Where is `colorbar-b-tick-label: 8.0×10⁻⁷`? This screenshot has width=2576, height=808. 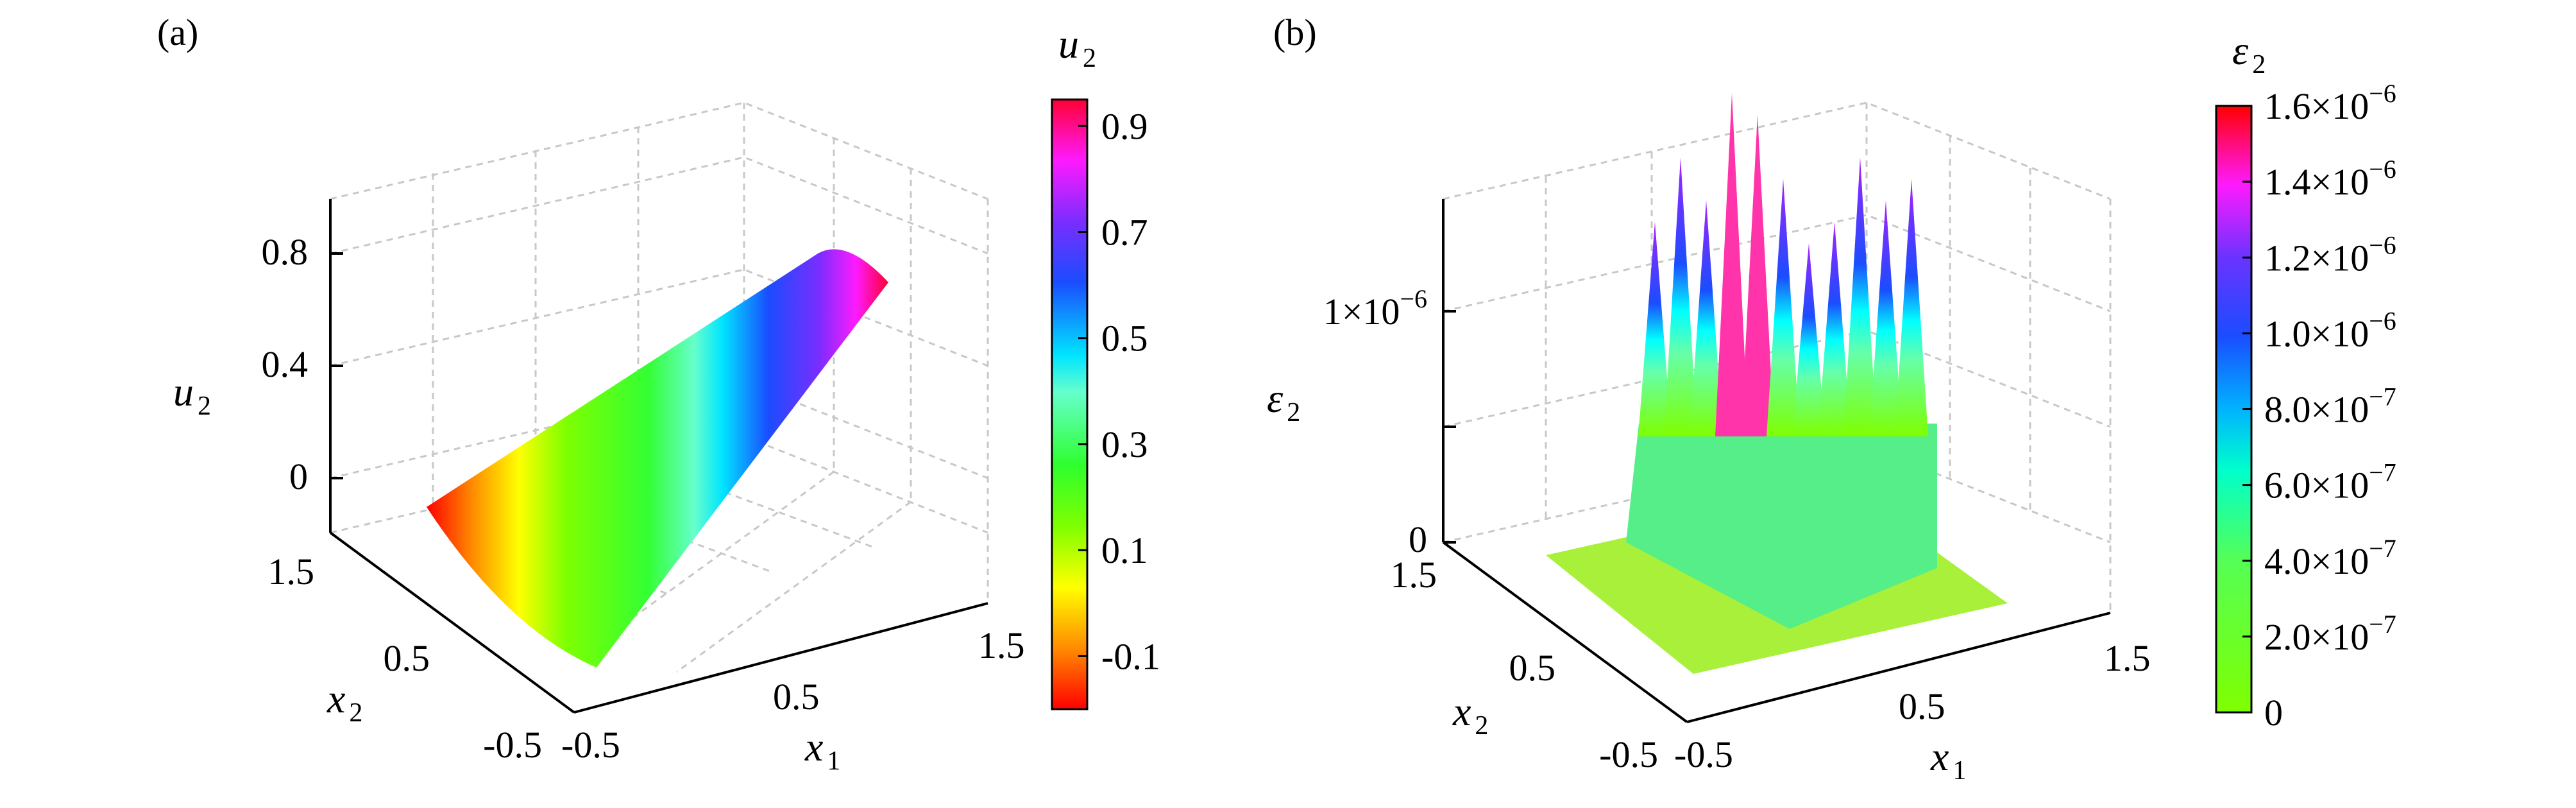 colorbar-b-tick-label: 8.0×10⁻⁷ is located at coordinates (2330, 407).